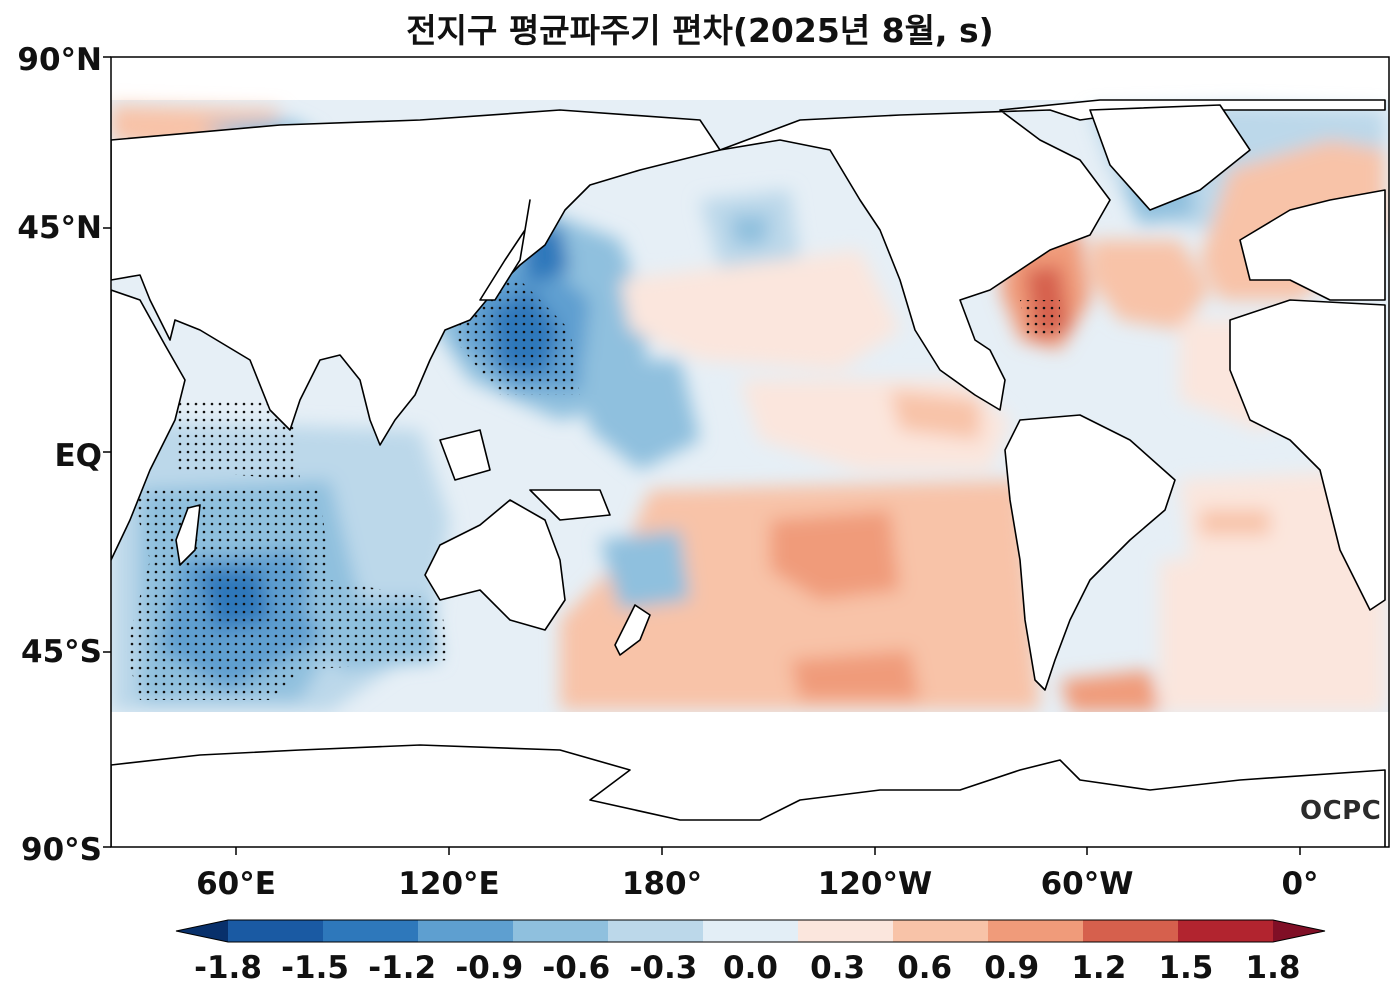  I want to click on colorbar-tick-label: 0.0, so click(750, 968).